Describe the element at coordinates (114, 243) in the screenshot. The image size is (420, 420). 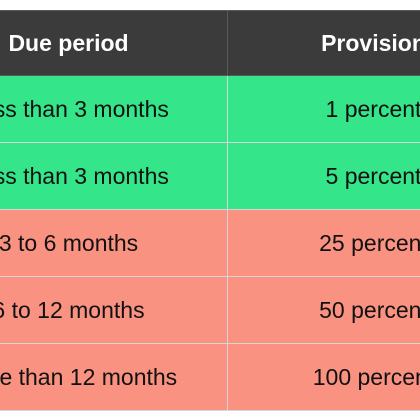
I see `cell-due-period: 3 to 6 months` at that location.